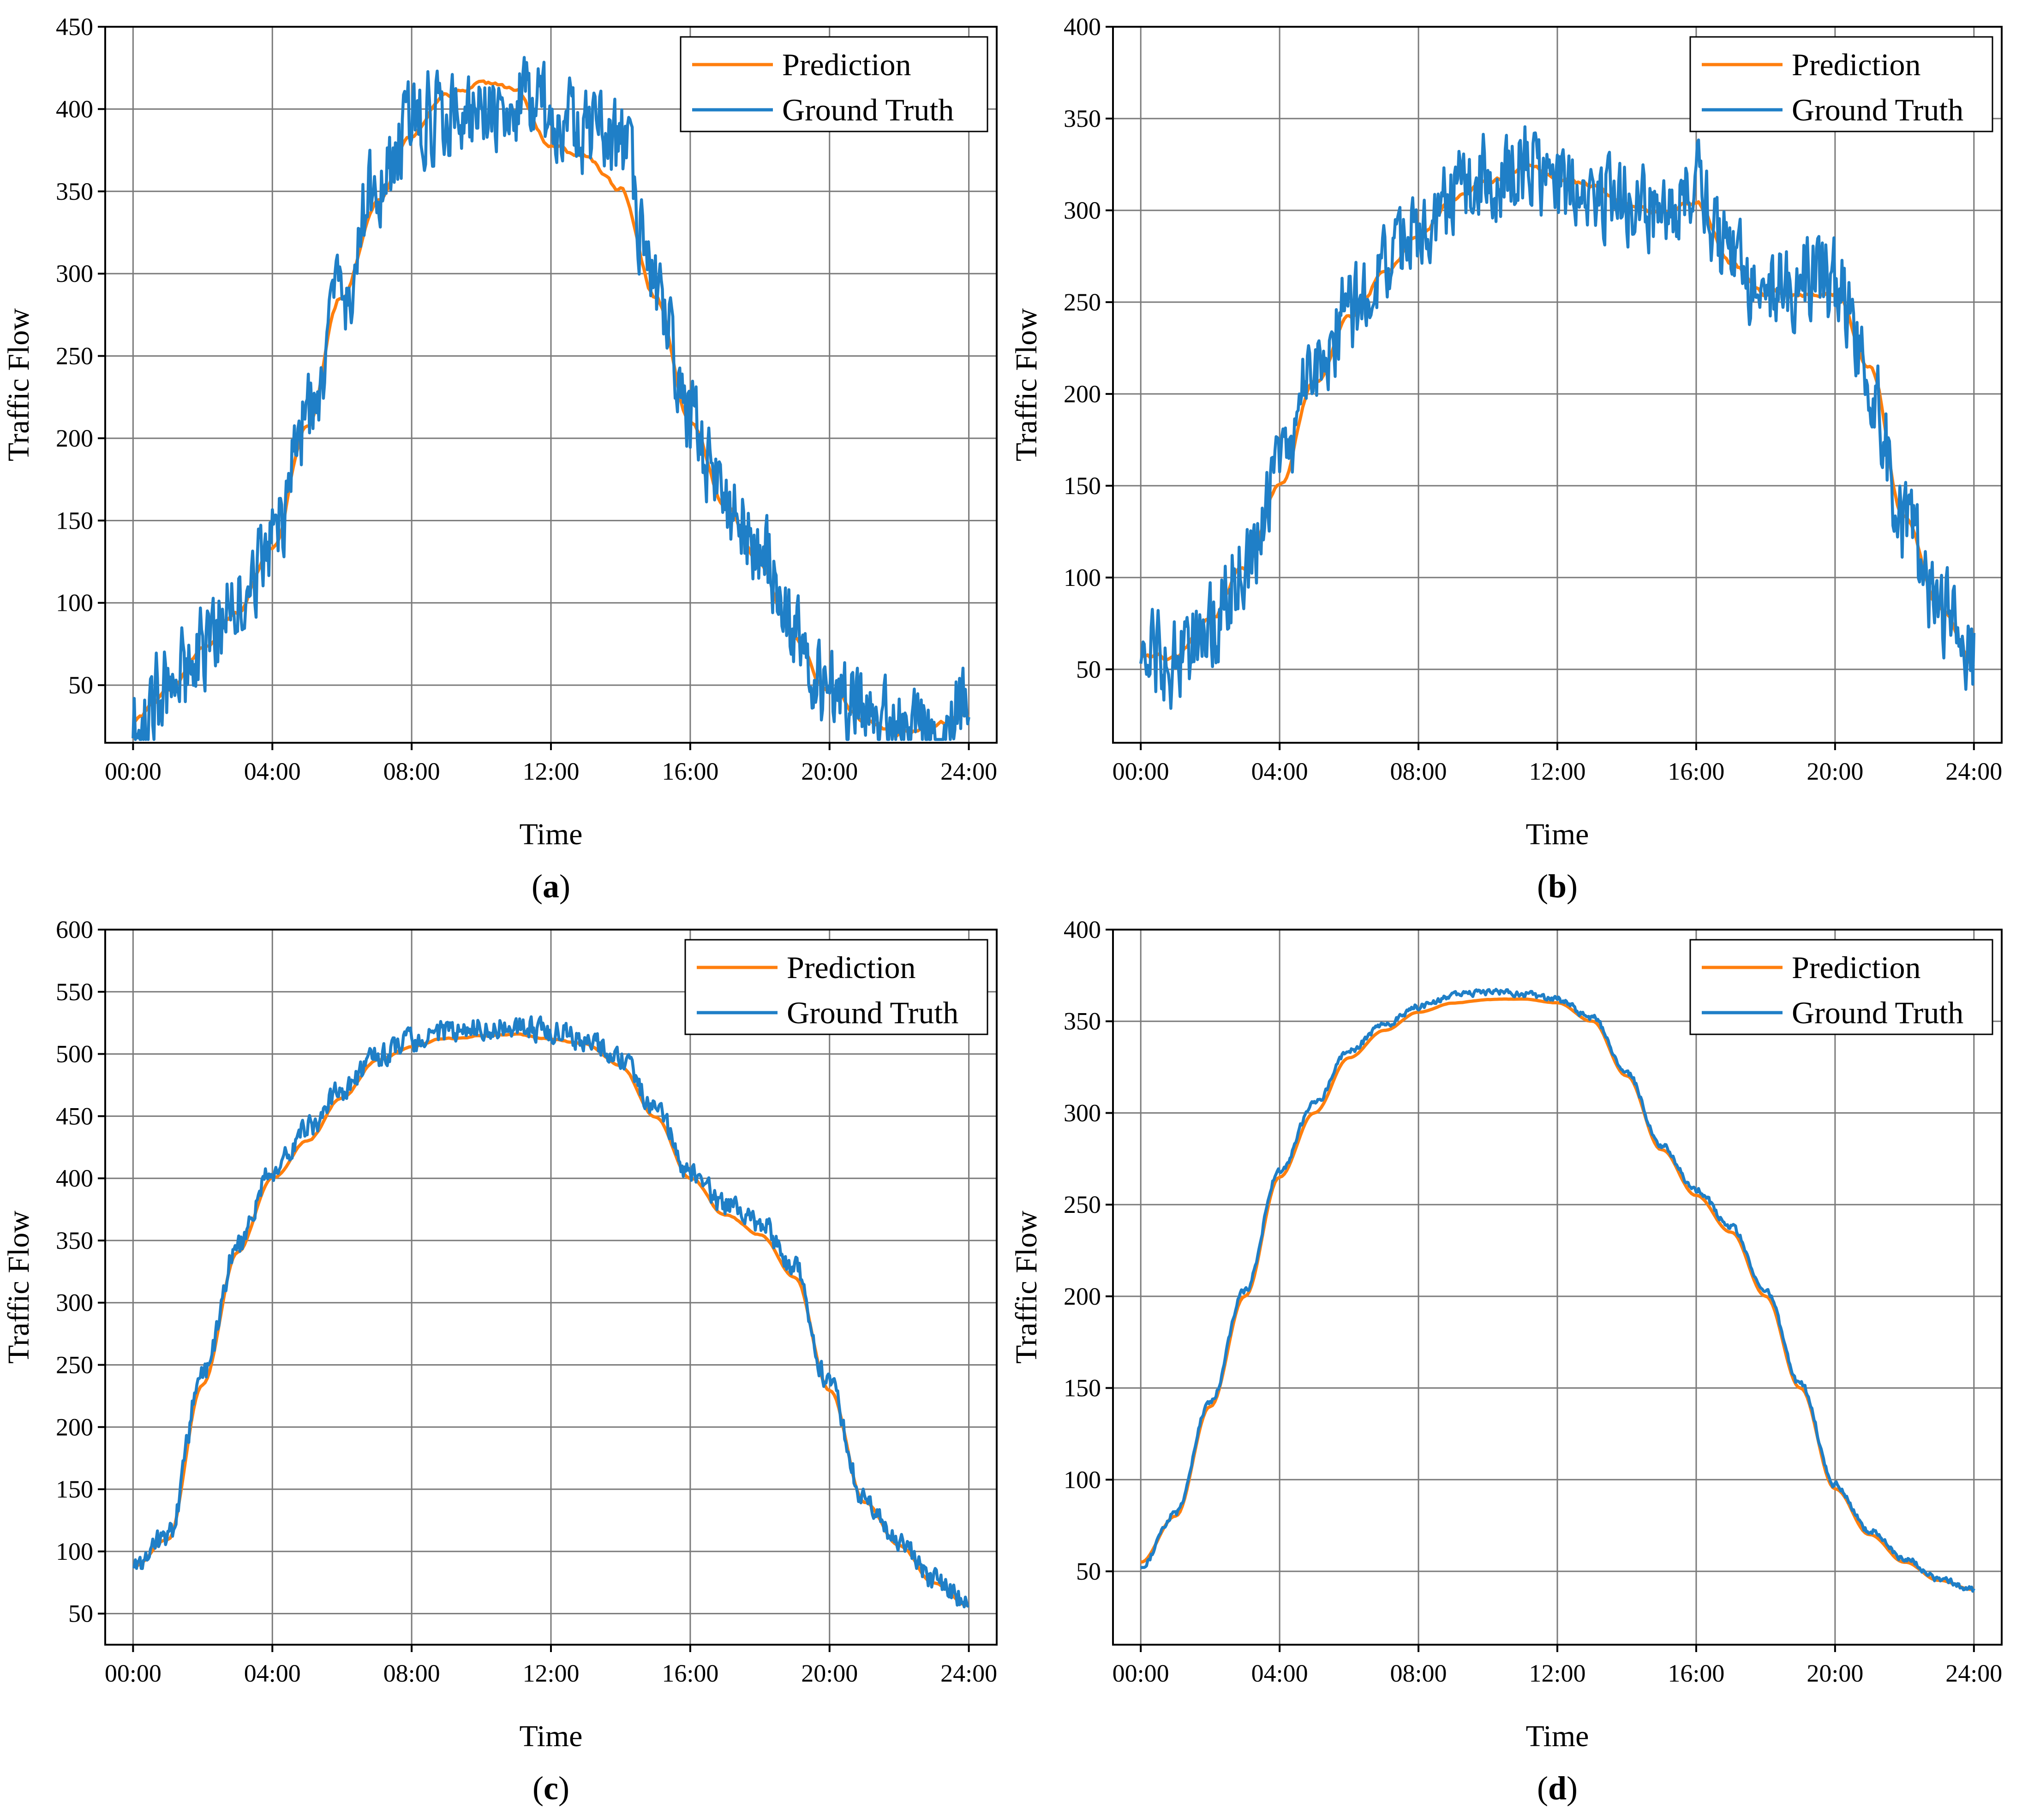 The height and width of the screenshot is (1820, 2022). Describe the element at coordinates (74, 1054) in the screenshot. I see `y-tick-label: 500` at that location.